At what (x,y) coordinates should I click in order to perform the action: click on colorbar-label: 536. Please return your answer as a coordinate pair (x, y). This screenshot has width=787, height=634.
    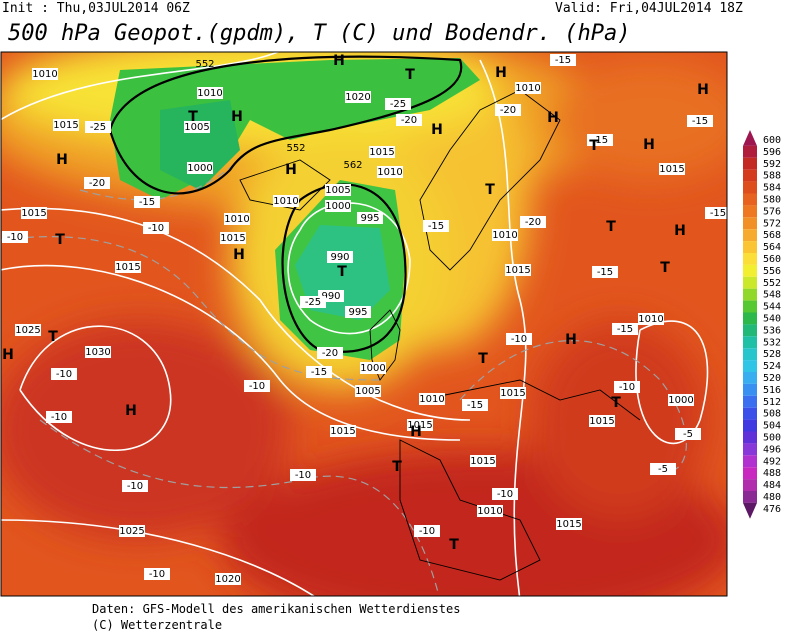
    Looking at the image, I should click on (772, 330).